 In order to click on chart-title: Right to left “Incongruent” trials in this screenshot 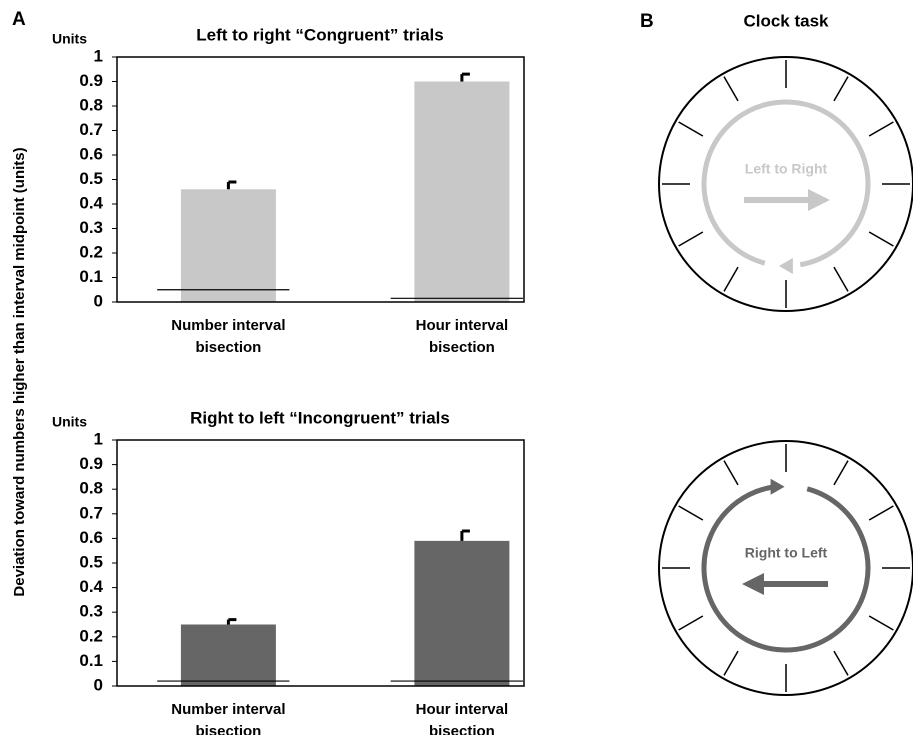, I will do `click(320, 417)`.